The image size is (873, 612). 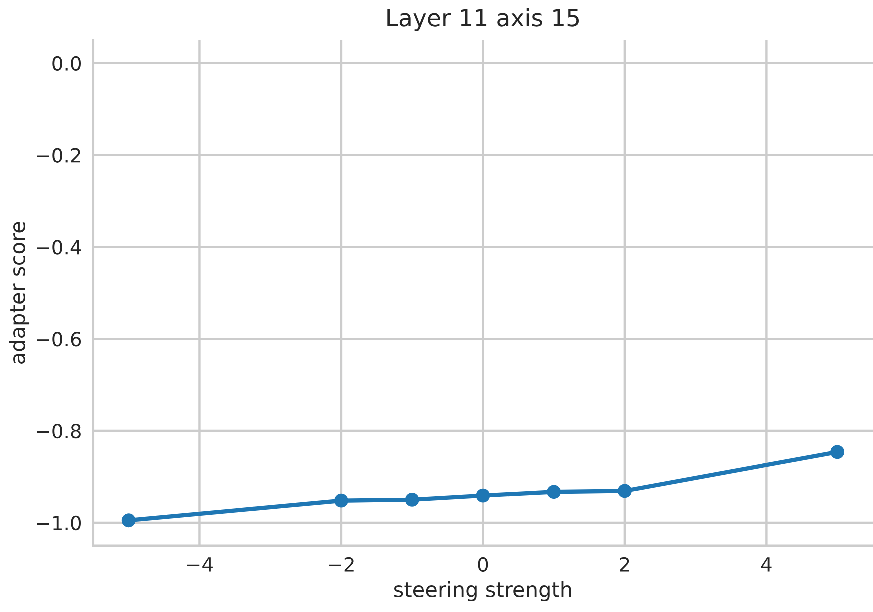 What do you see at coordinates (67, 64) in the screenshot?
I see `y-tick-label: 0.0` at bounding box center [67, 64].